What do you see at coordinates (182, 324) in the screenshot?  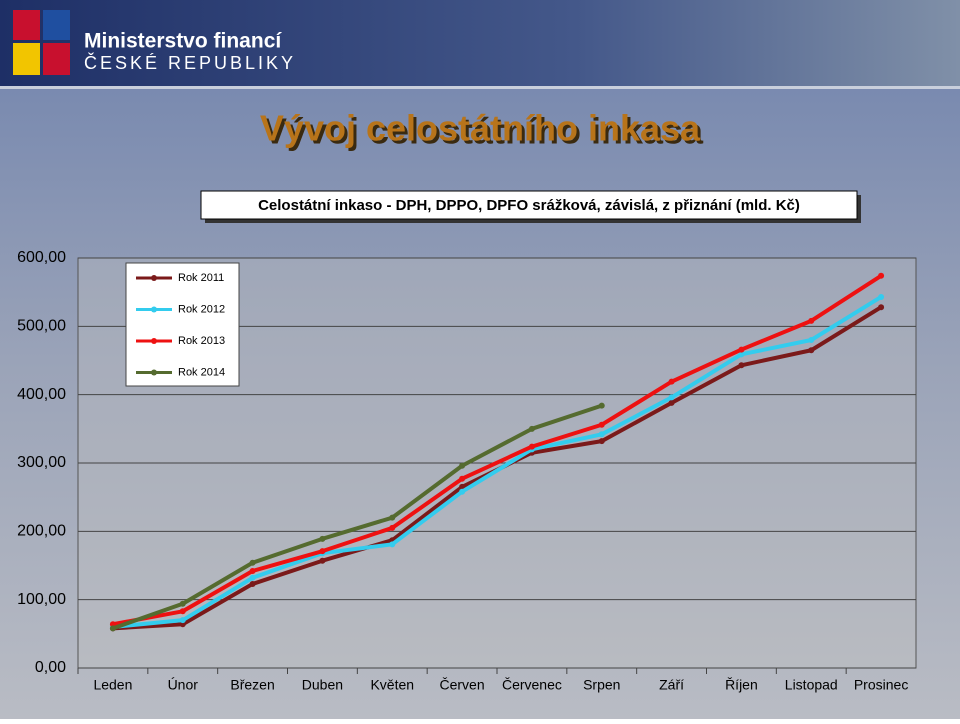 I see `legend-box` at bounding box center [182, 324].